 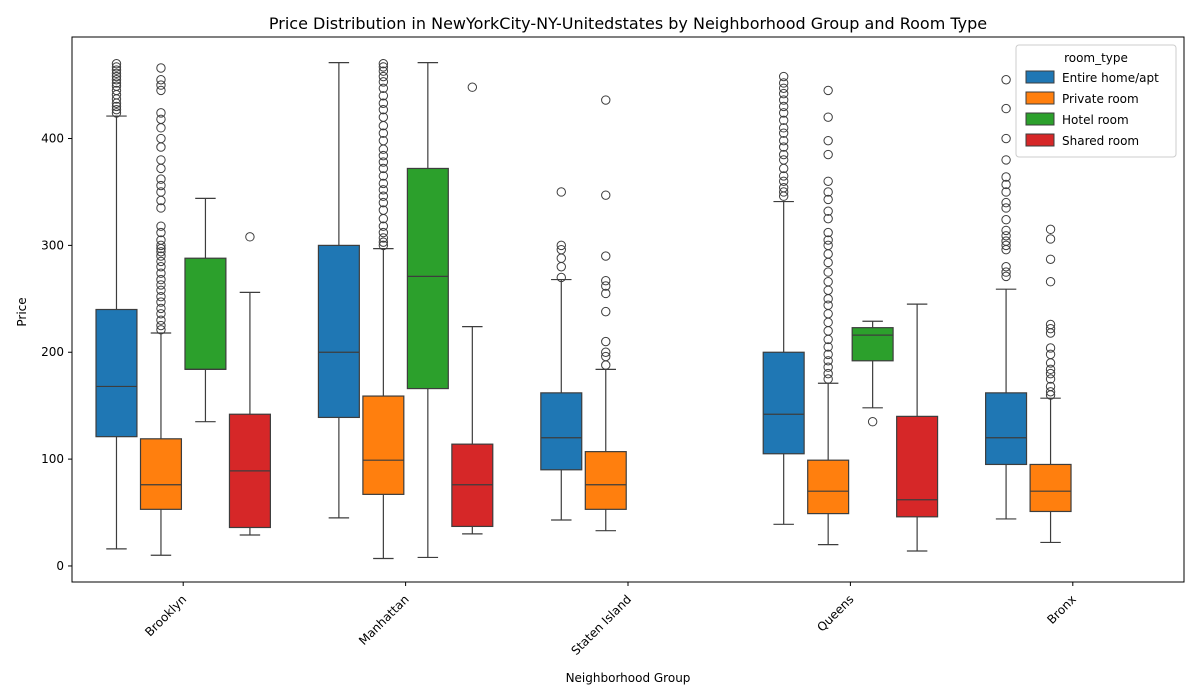 What do you see at coordinates (783, 298) in the screenshot?
I see `box-entire-home-apt-queens` at bounding box center [783, 298].